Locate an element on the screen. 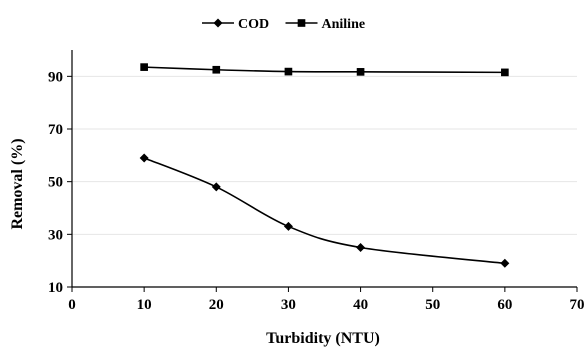 This screenshot has width=588, height=347. x-tick-label-0: 0 is located at coordinates (72, 305).